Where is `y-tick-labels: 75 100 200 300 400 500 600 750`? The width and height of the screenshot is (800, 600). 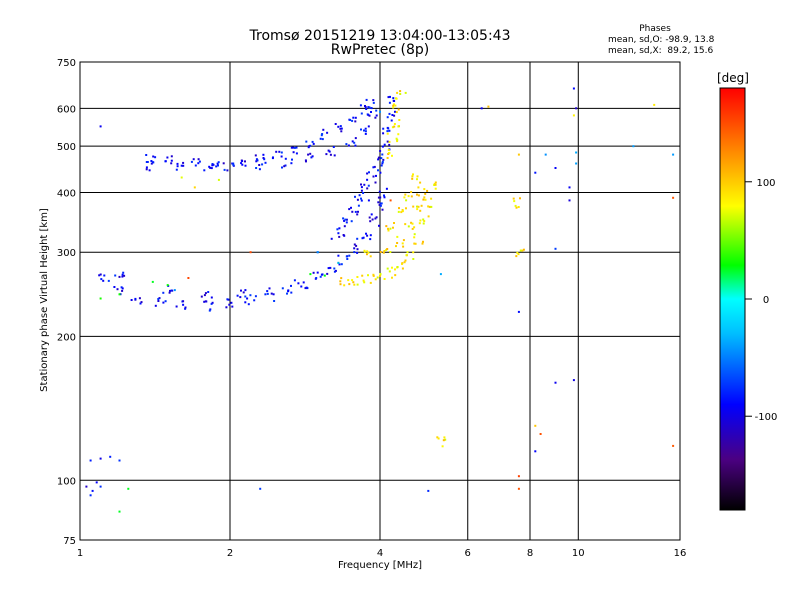 y-tick-labels: 75 100 200 300 400 500 600 750 is located at coordinates (66, 302).